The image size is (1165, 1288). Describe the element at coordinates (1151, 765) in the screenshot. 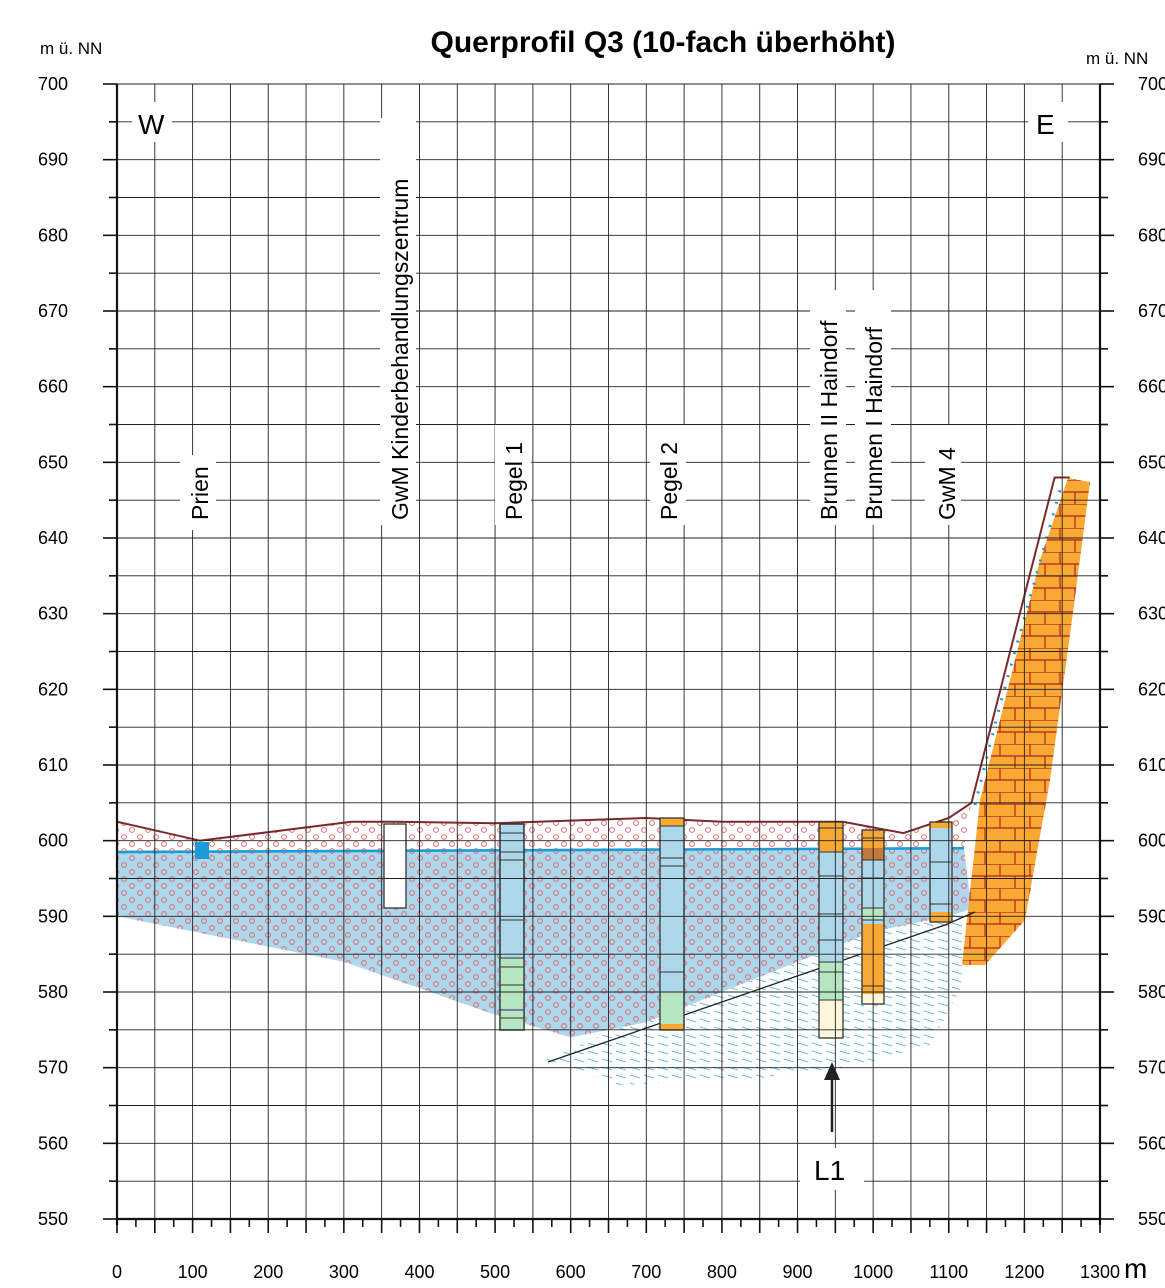

I see `y-tick-label-right: 610` at that location.